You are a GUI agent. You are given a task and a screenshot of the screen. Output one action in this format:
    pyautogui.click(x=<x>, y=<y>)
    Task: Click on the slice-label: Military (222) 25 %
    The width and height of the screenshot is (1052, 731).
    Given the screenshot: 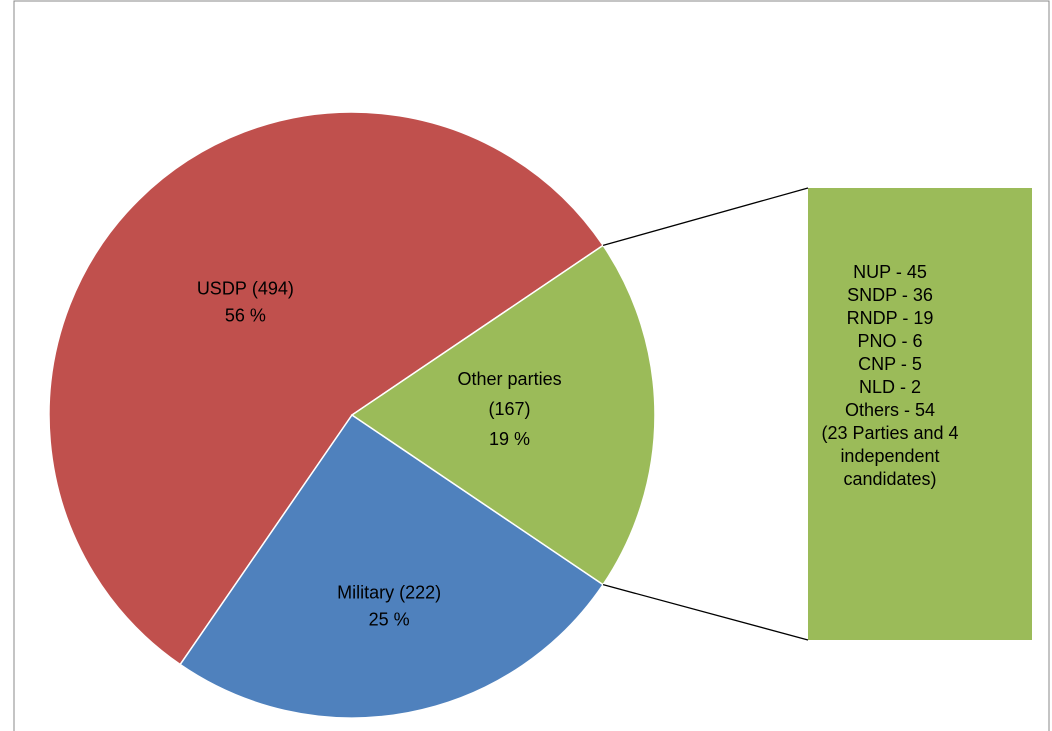 What is the action you would take?
    pyautogui.click(x=389, y=606)
    